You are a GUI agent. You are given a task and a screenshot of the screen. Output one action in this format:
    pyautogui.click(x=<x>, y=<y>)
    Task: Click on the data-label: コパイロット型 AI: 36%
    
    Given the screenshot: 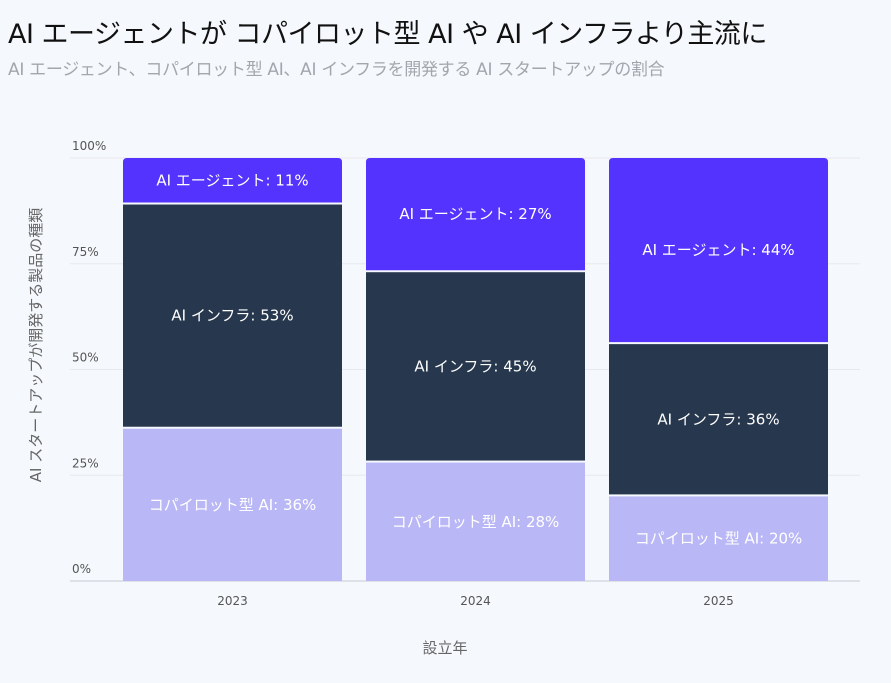 What is the action you would take?
    pyautogui.click(x=233, y=505)
    